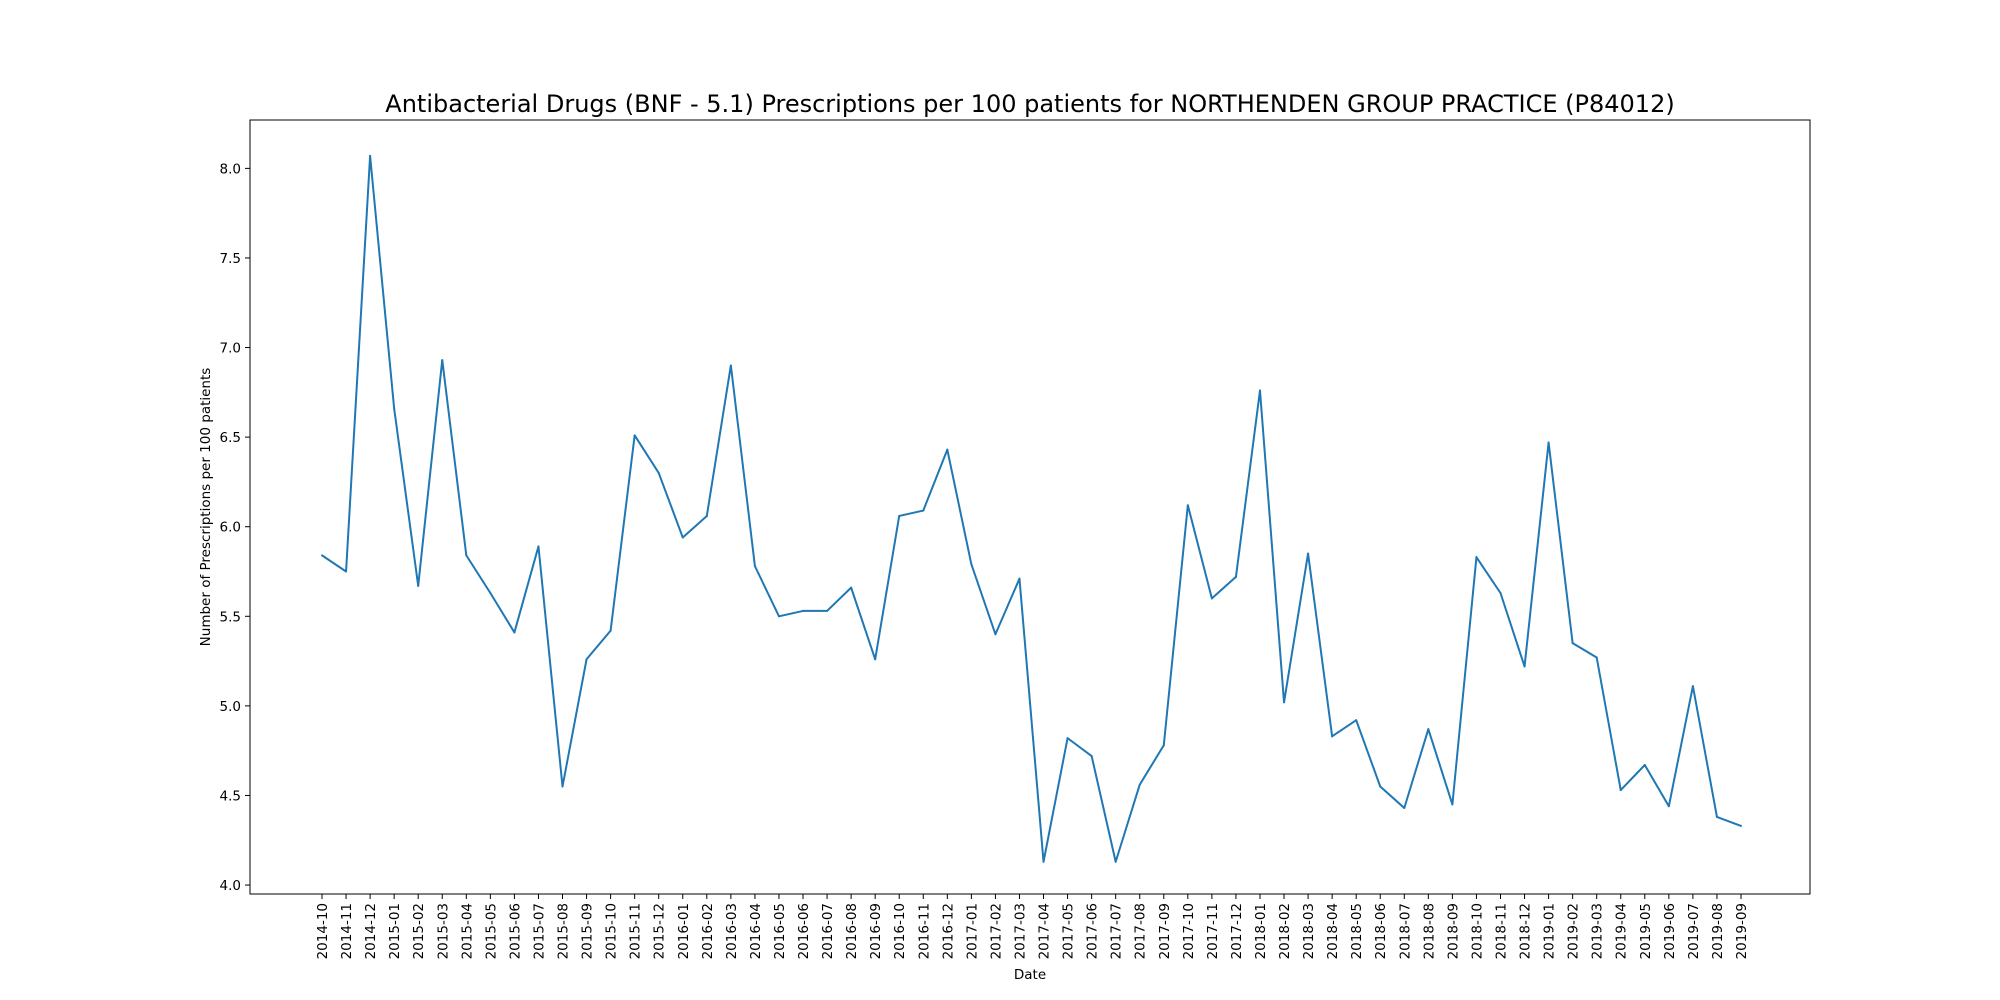 This screenshot has height=1000, width=2000. Describe the element at coordinates (636, 931) in the screenshot. I see `x-tick-label: 2015-11` at that location.